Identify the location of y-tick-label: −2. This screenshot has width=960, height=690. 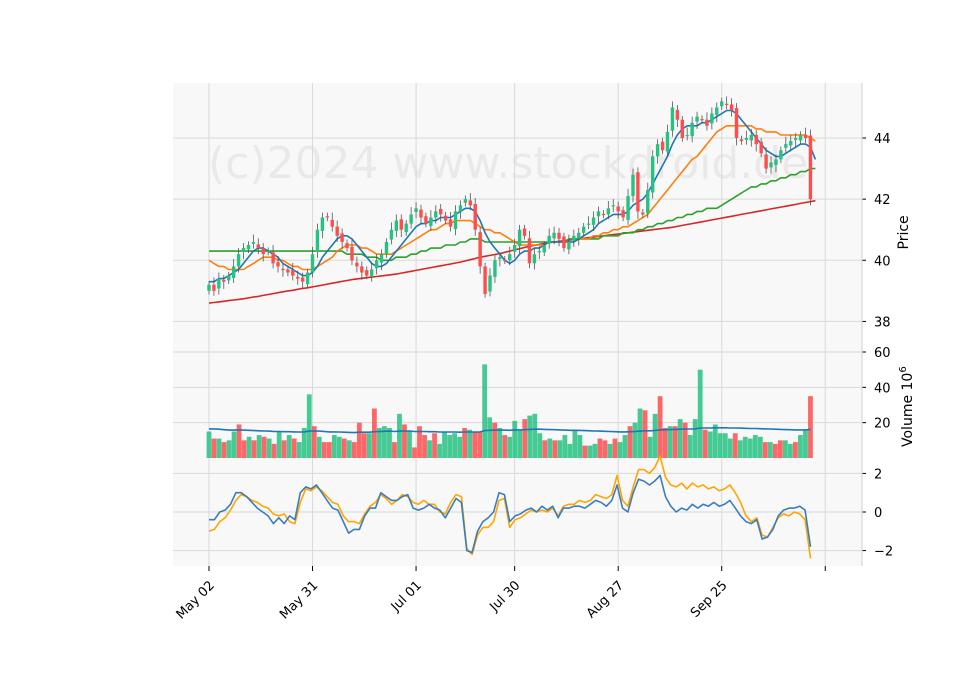
(883, 552).